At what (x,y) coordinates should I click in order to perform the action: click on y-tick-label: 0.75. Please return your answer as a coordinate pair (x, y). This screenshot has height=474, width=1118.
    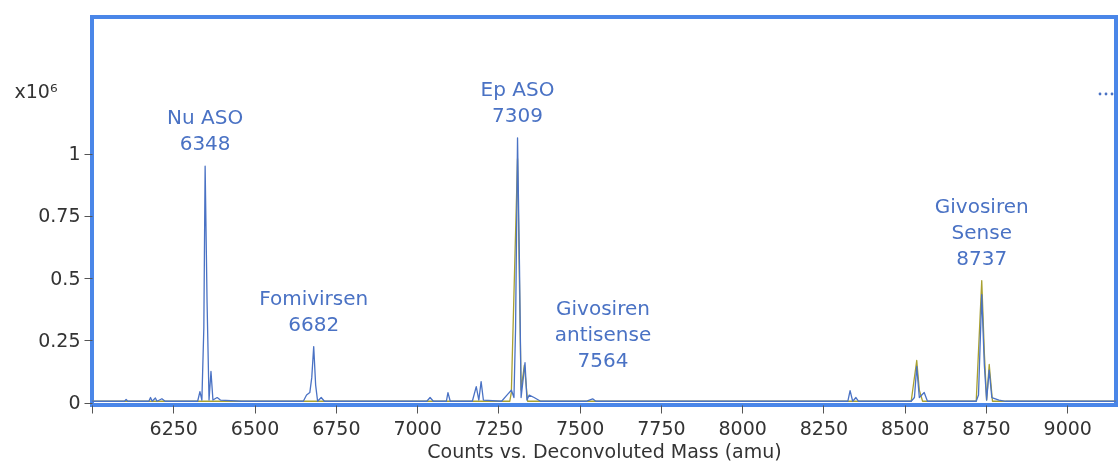
    Looking at the image, I should click on (59, 215).